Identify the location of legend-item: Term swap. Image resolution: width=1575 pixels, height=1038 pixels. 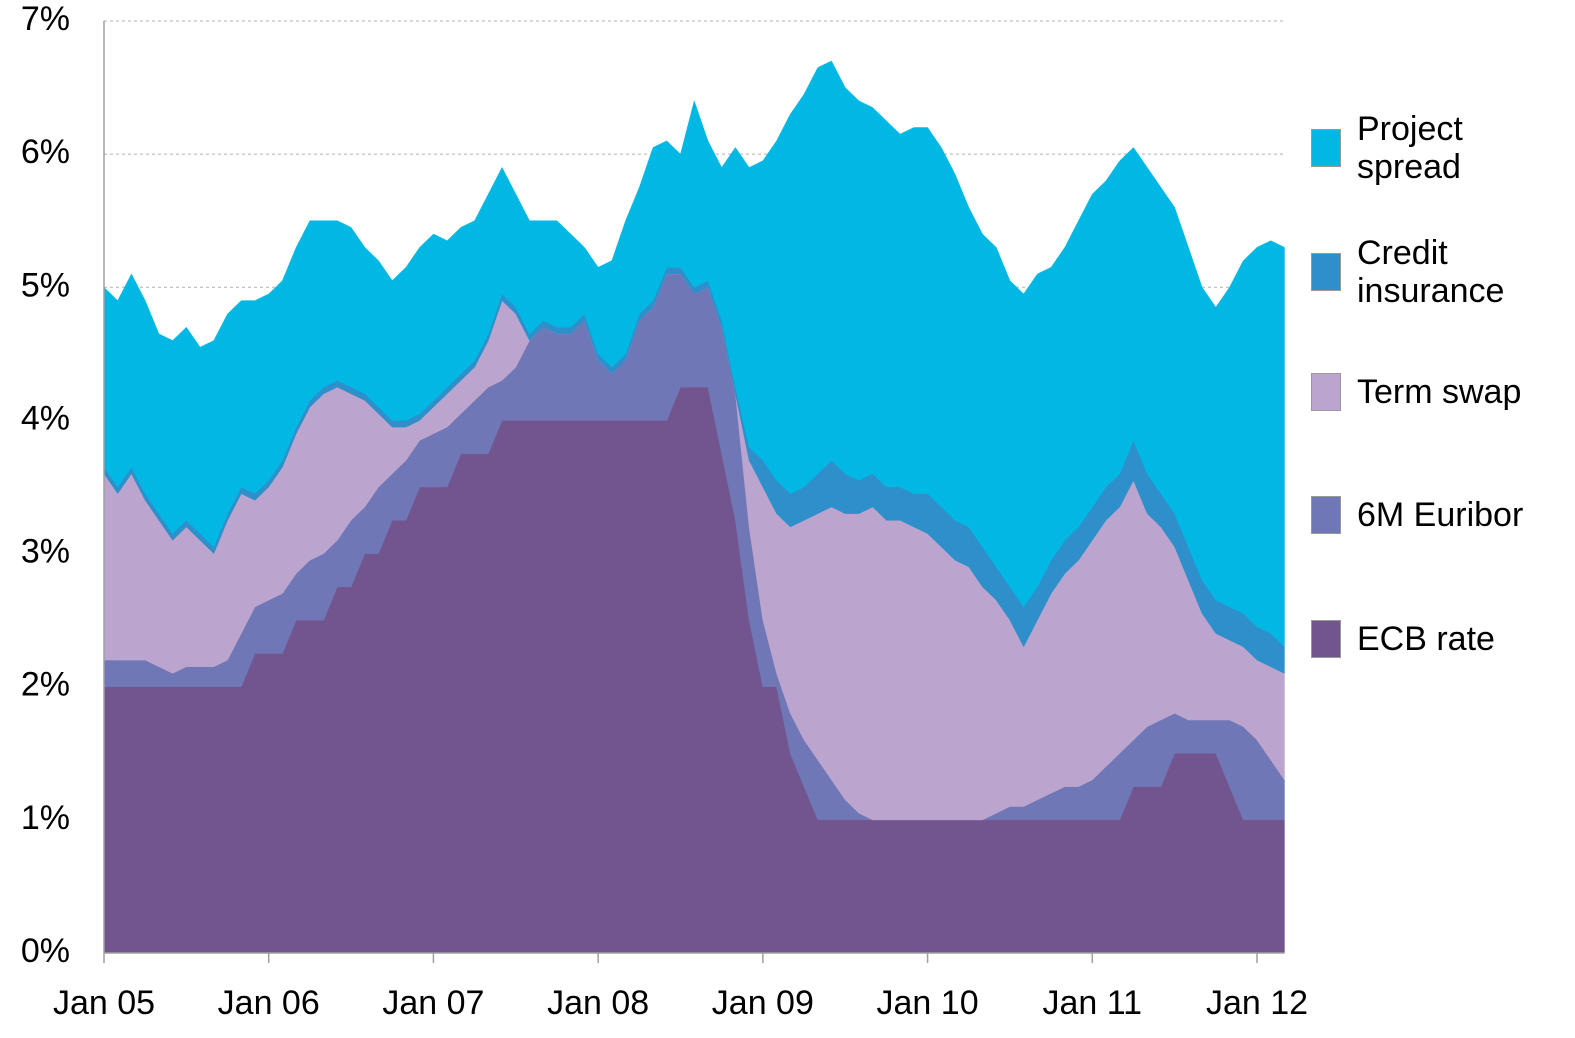
(1434, 392).